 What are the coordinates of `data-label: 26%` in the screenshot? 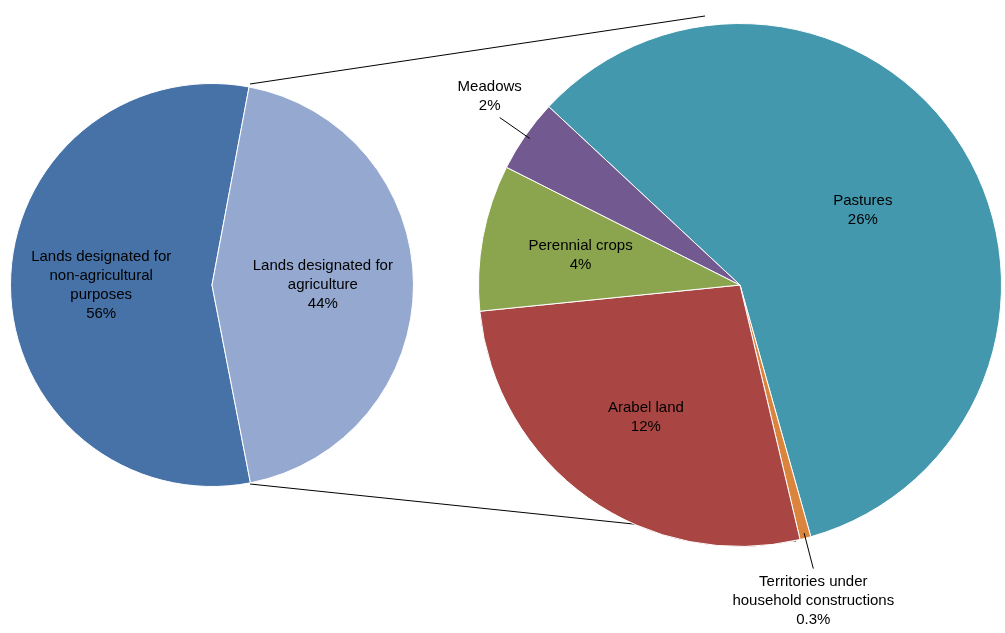 It's located at (862, 218).